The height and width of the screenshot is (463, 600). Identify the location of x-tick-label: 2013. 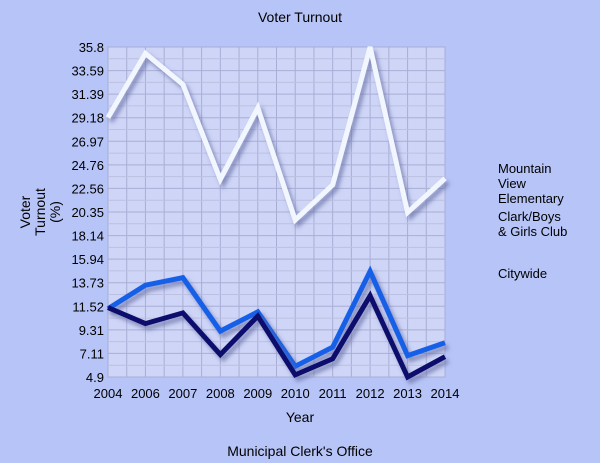
(407, 393).